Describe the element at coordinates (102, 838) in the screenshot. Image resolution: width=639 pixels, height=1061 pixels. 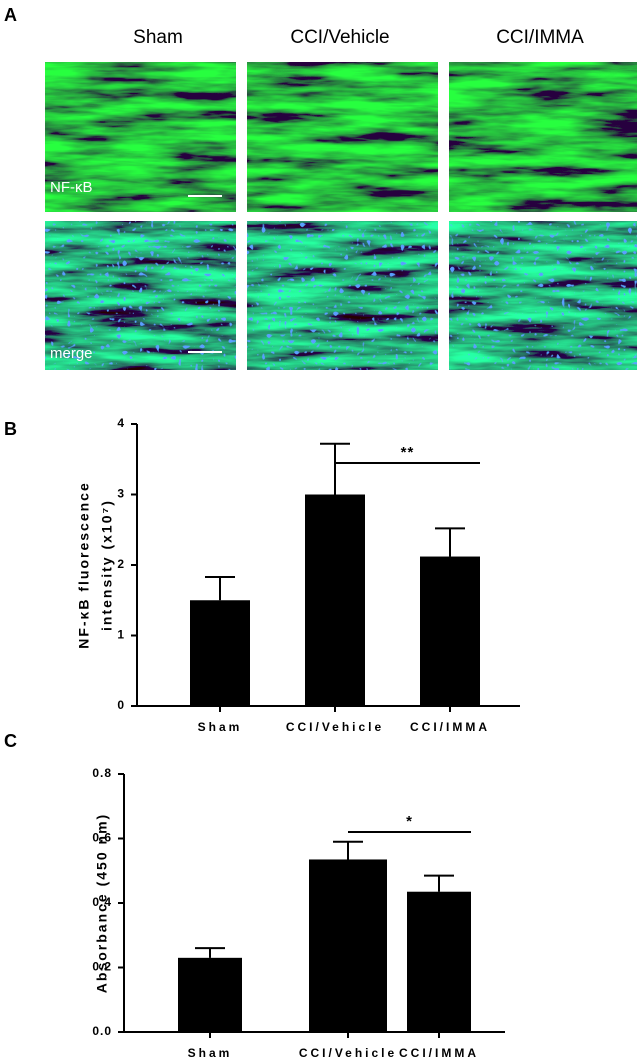
I see `y-tick-label: 0.6` at that location.